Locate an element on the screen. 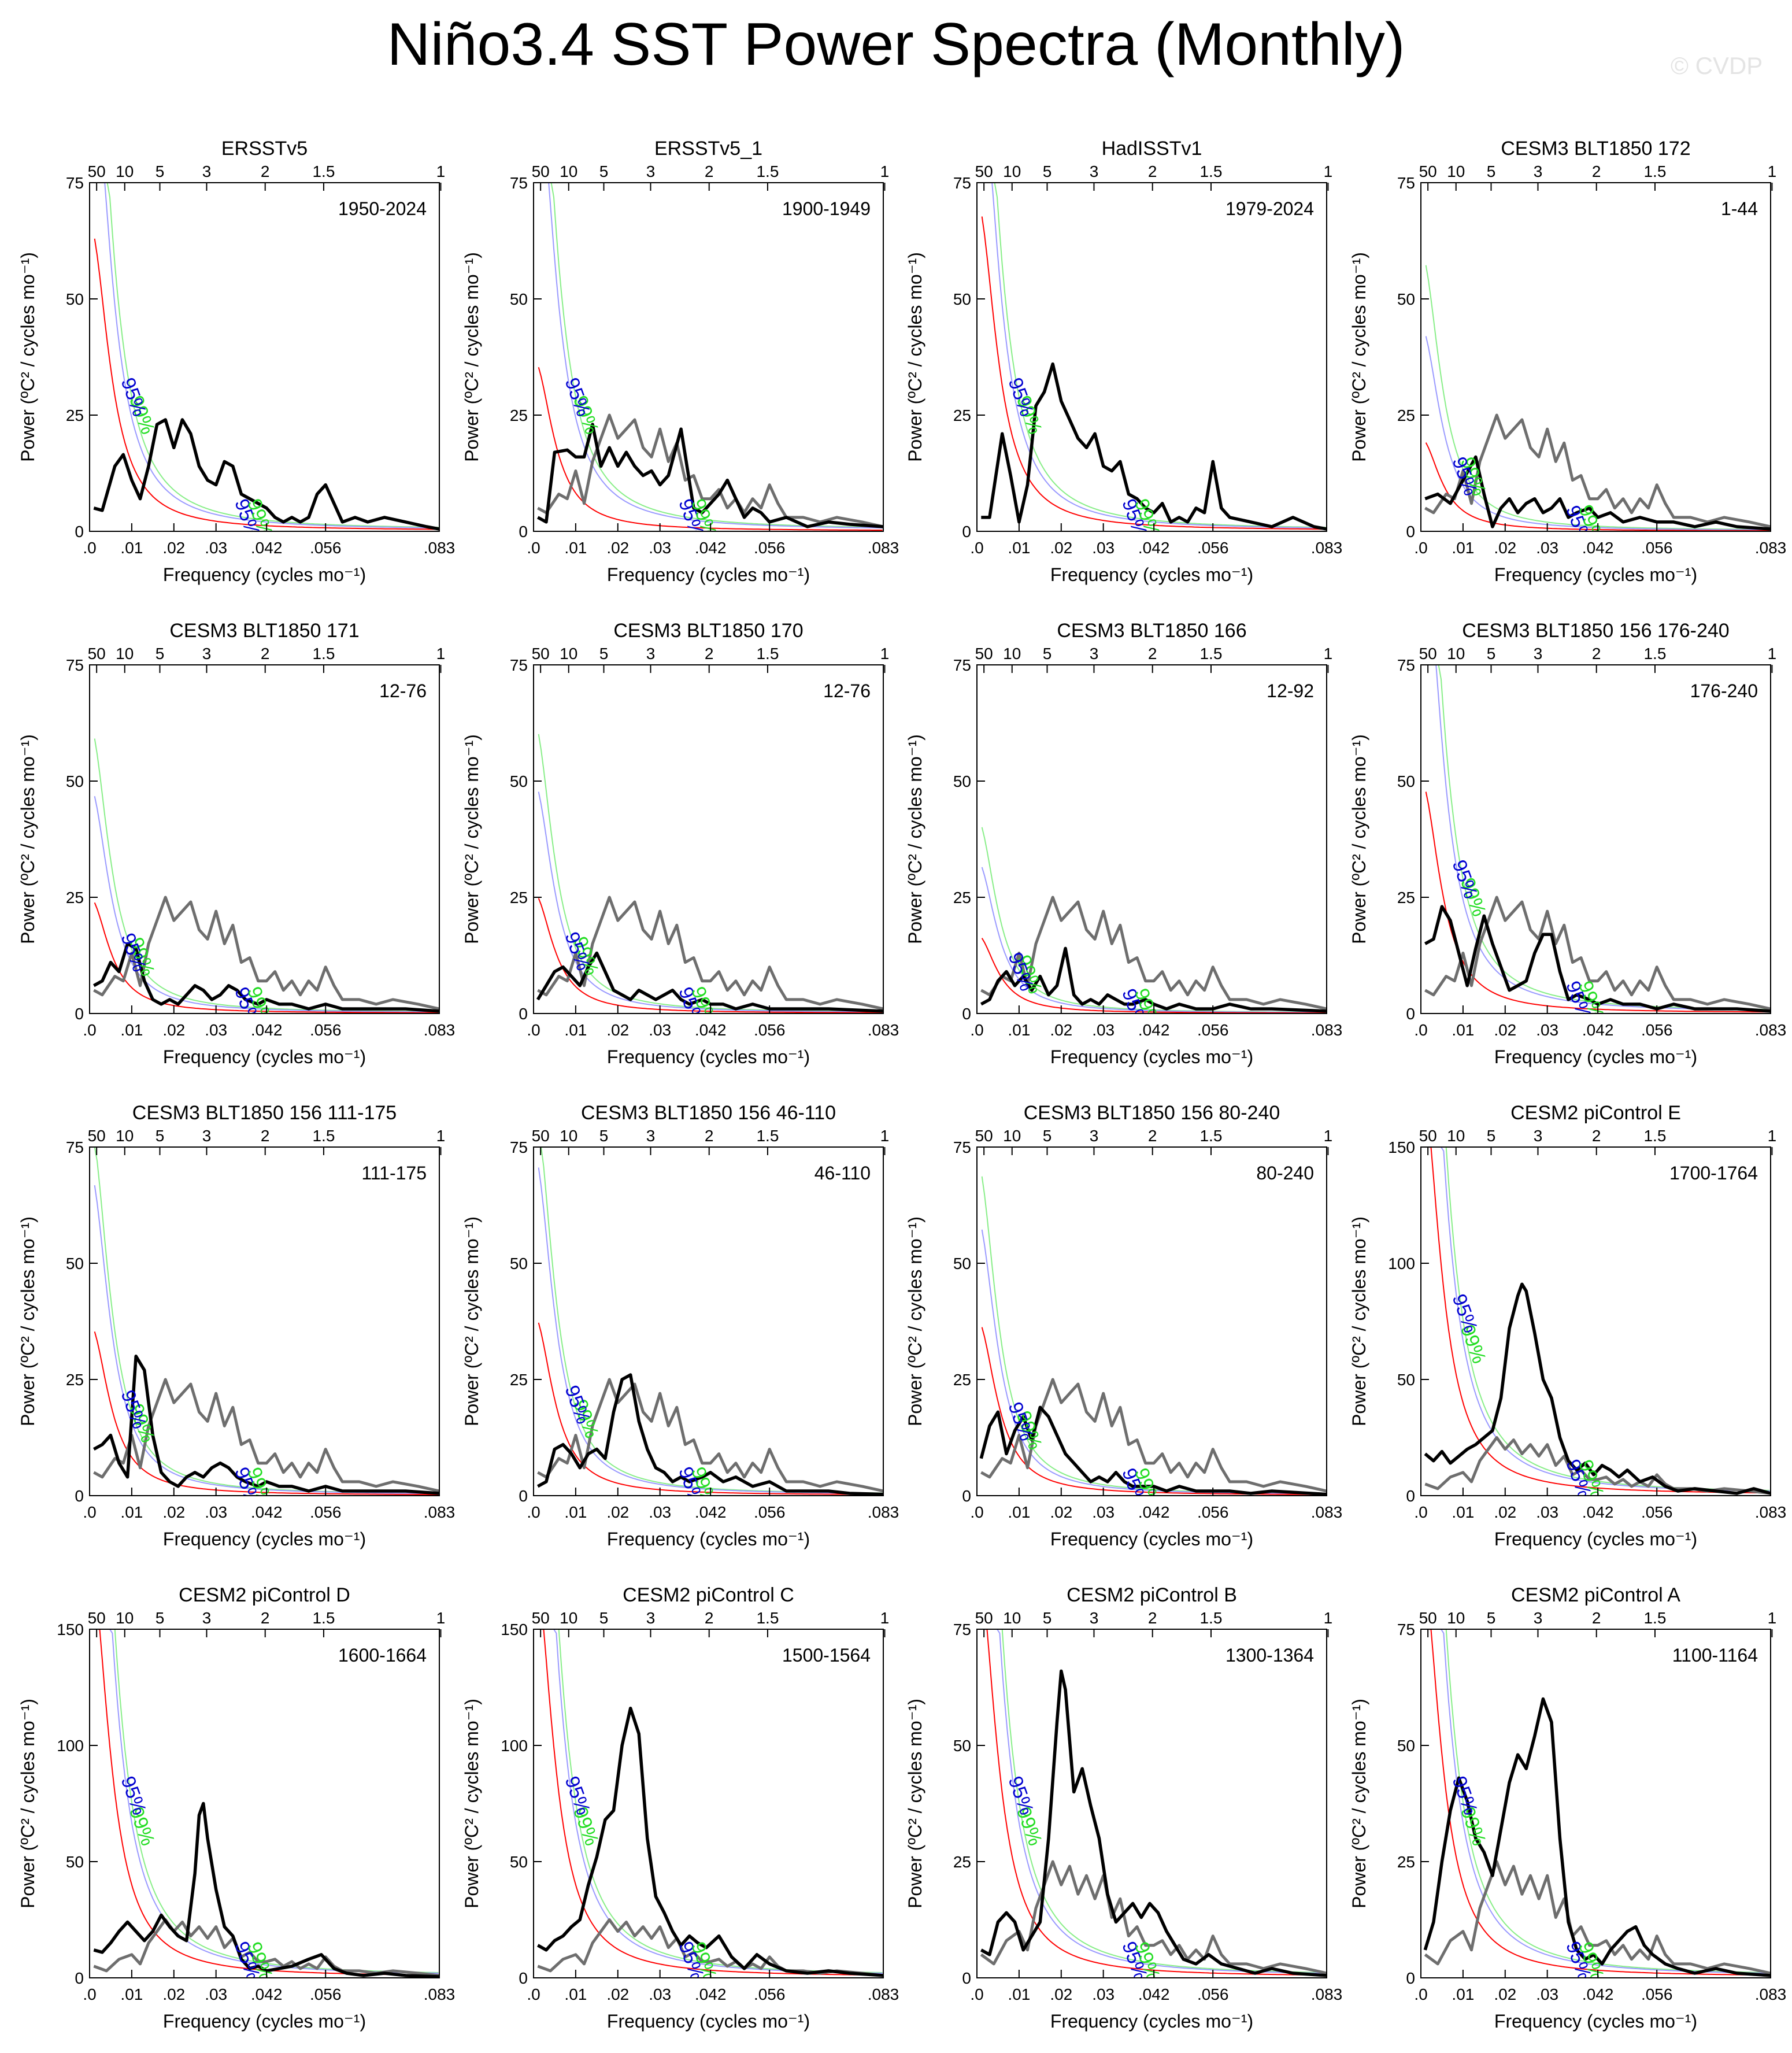  panel-title: CESM3 BLT1850 166 is located at coordinates (1151, 631).